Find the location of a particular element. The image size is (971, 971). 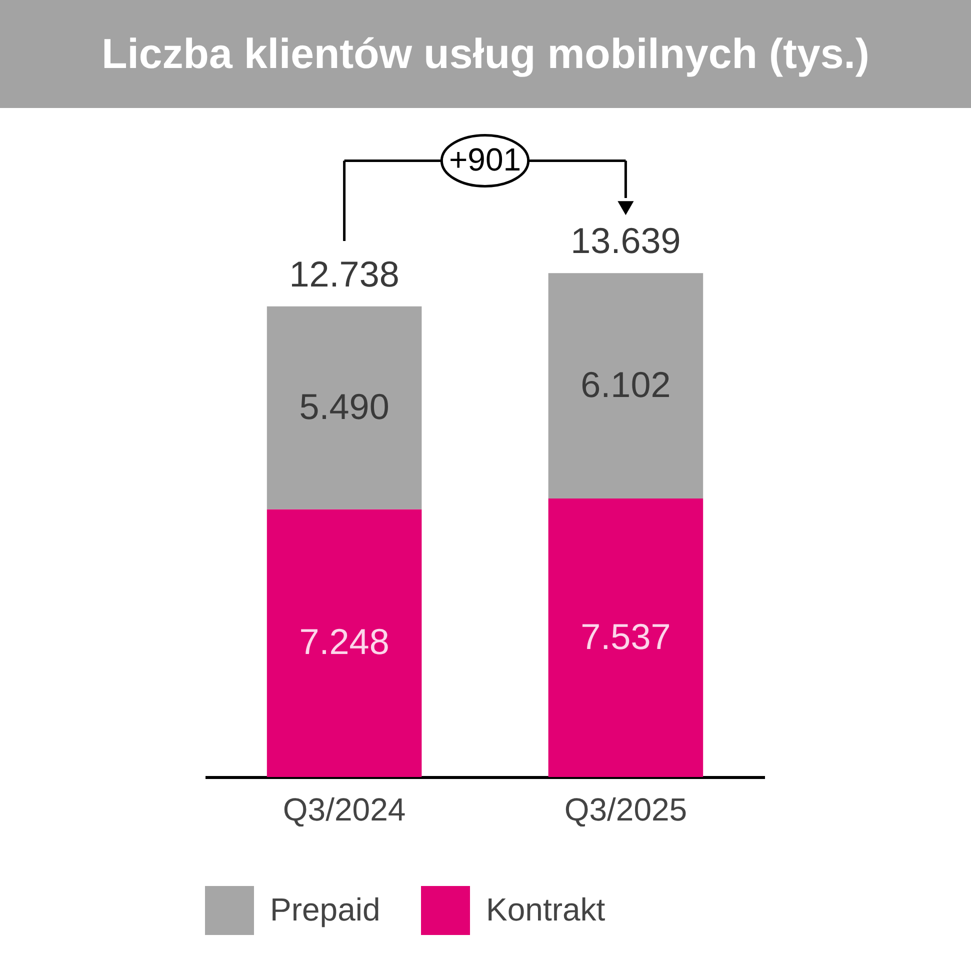

chart-title: Liczba klientów usług mobilnych (tys.) is located at coordinates (485, 54).